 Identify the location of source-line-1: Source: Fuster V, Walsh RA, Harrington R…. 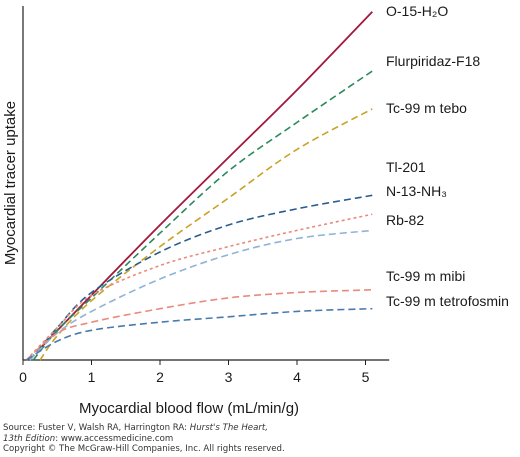
(260, 428).